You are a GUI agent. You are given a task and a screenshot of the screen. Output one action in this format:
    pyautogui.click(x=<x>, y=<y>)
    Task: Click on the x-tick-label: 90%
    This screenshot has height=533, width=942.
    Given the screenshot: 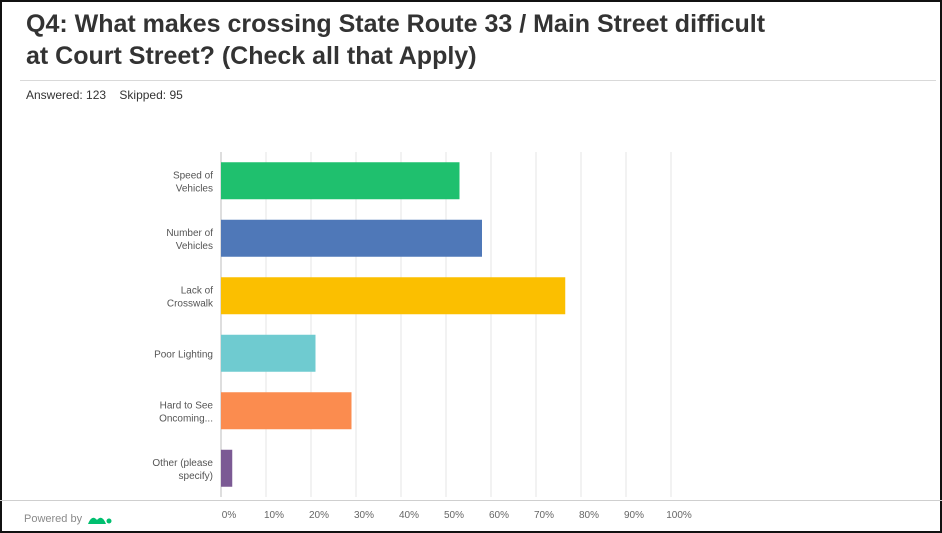 What is the action you would take?
    pyautogui.click(x=634, y=515)
    